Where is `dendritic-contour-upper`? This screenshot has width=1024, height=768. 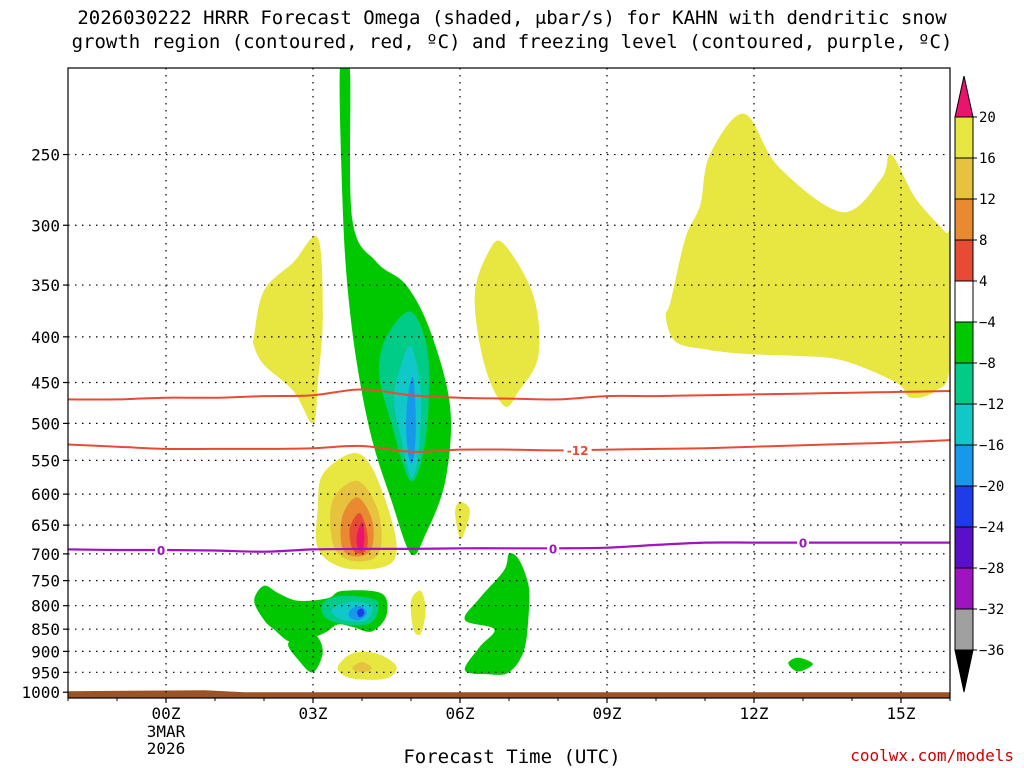
dendritic-contour-upper is located at coordinates (509, 394).